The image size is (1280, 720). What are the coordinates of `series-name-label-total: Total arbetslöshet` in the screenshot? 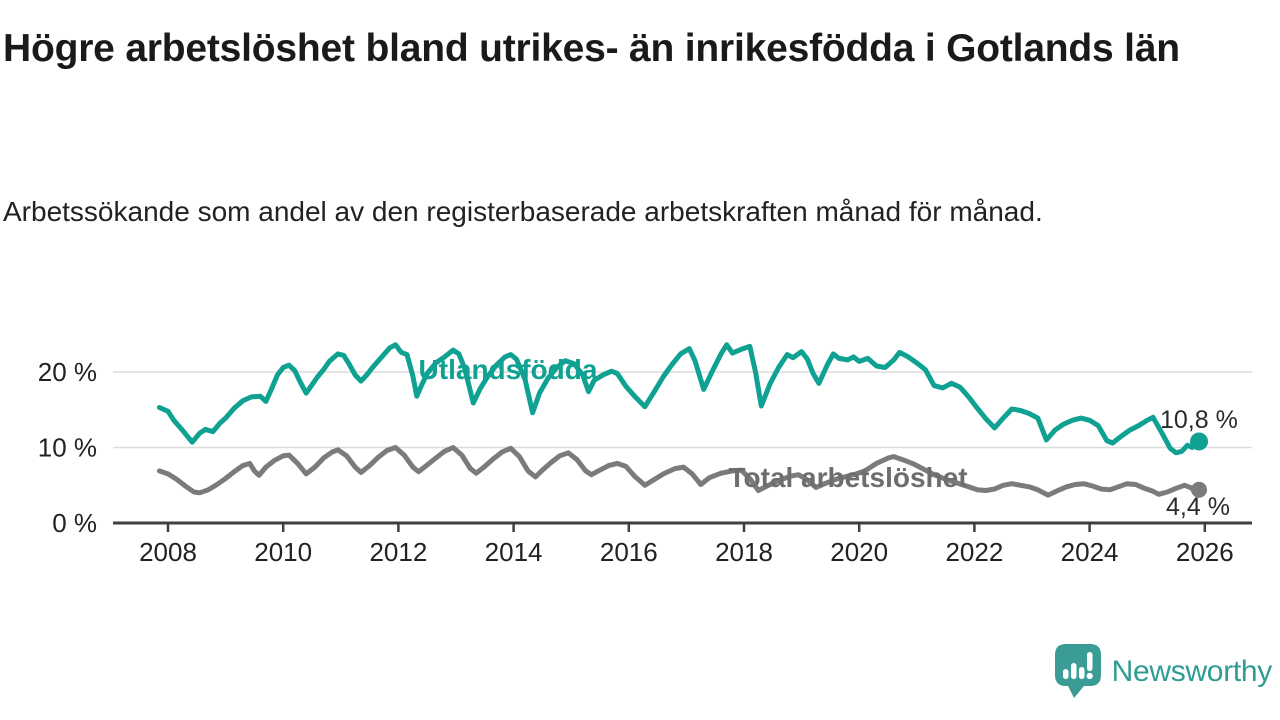 It's located at (847, 477).